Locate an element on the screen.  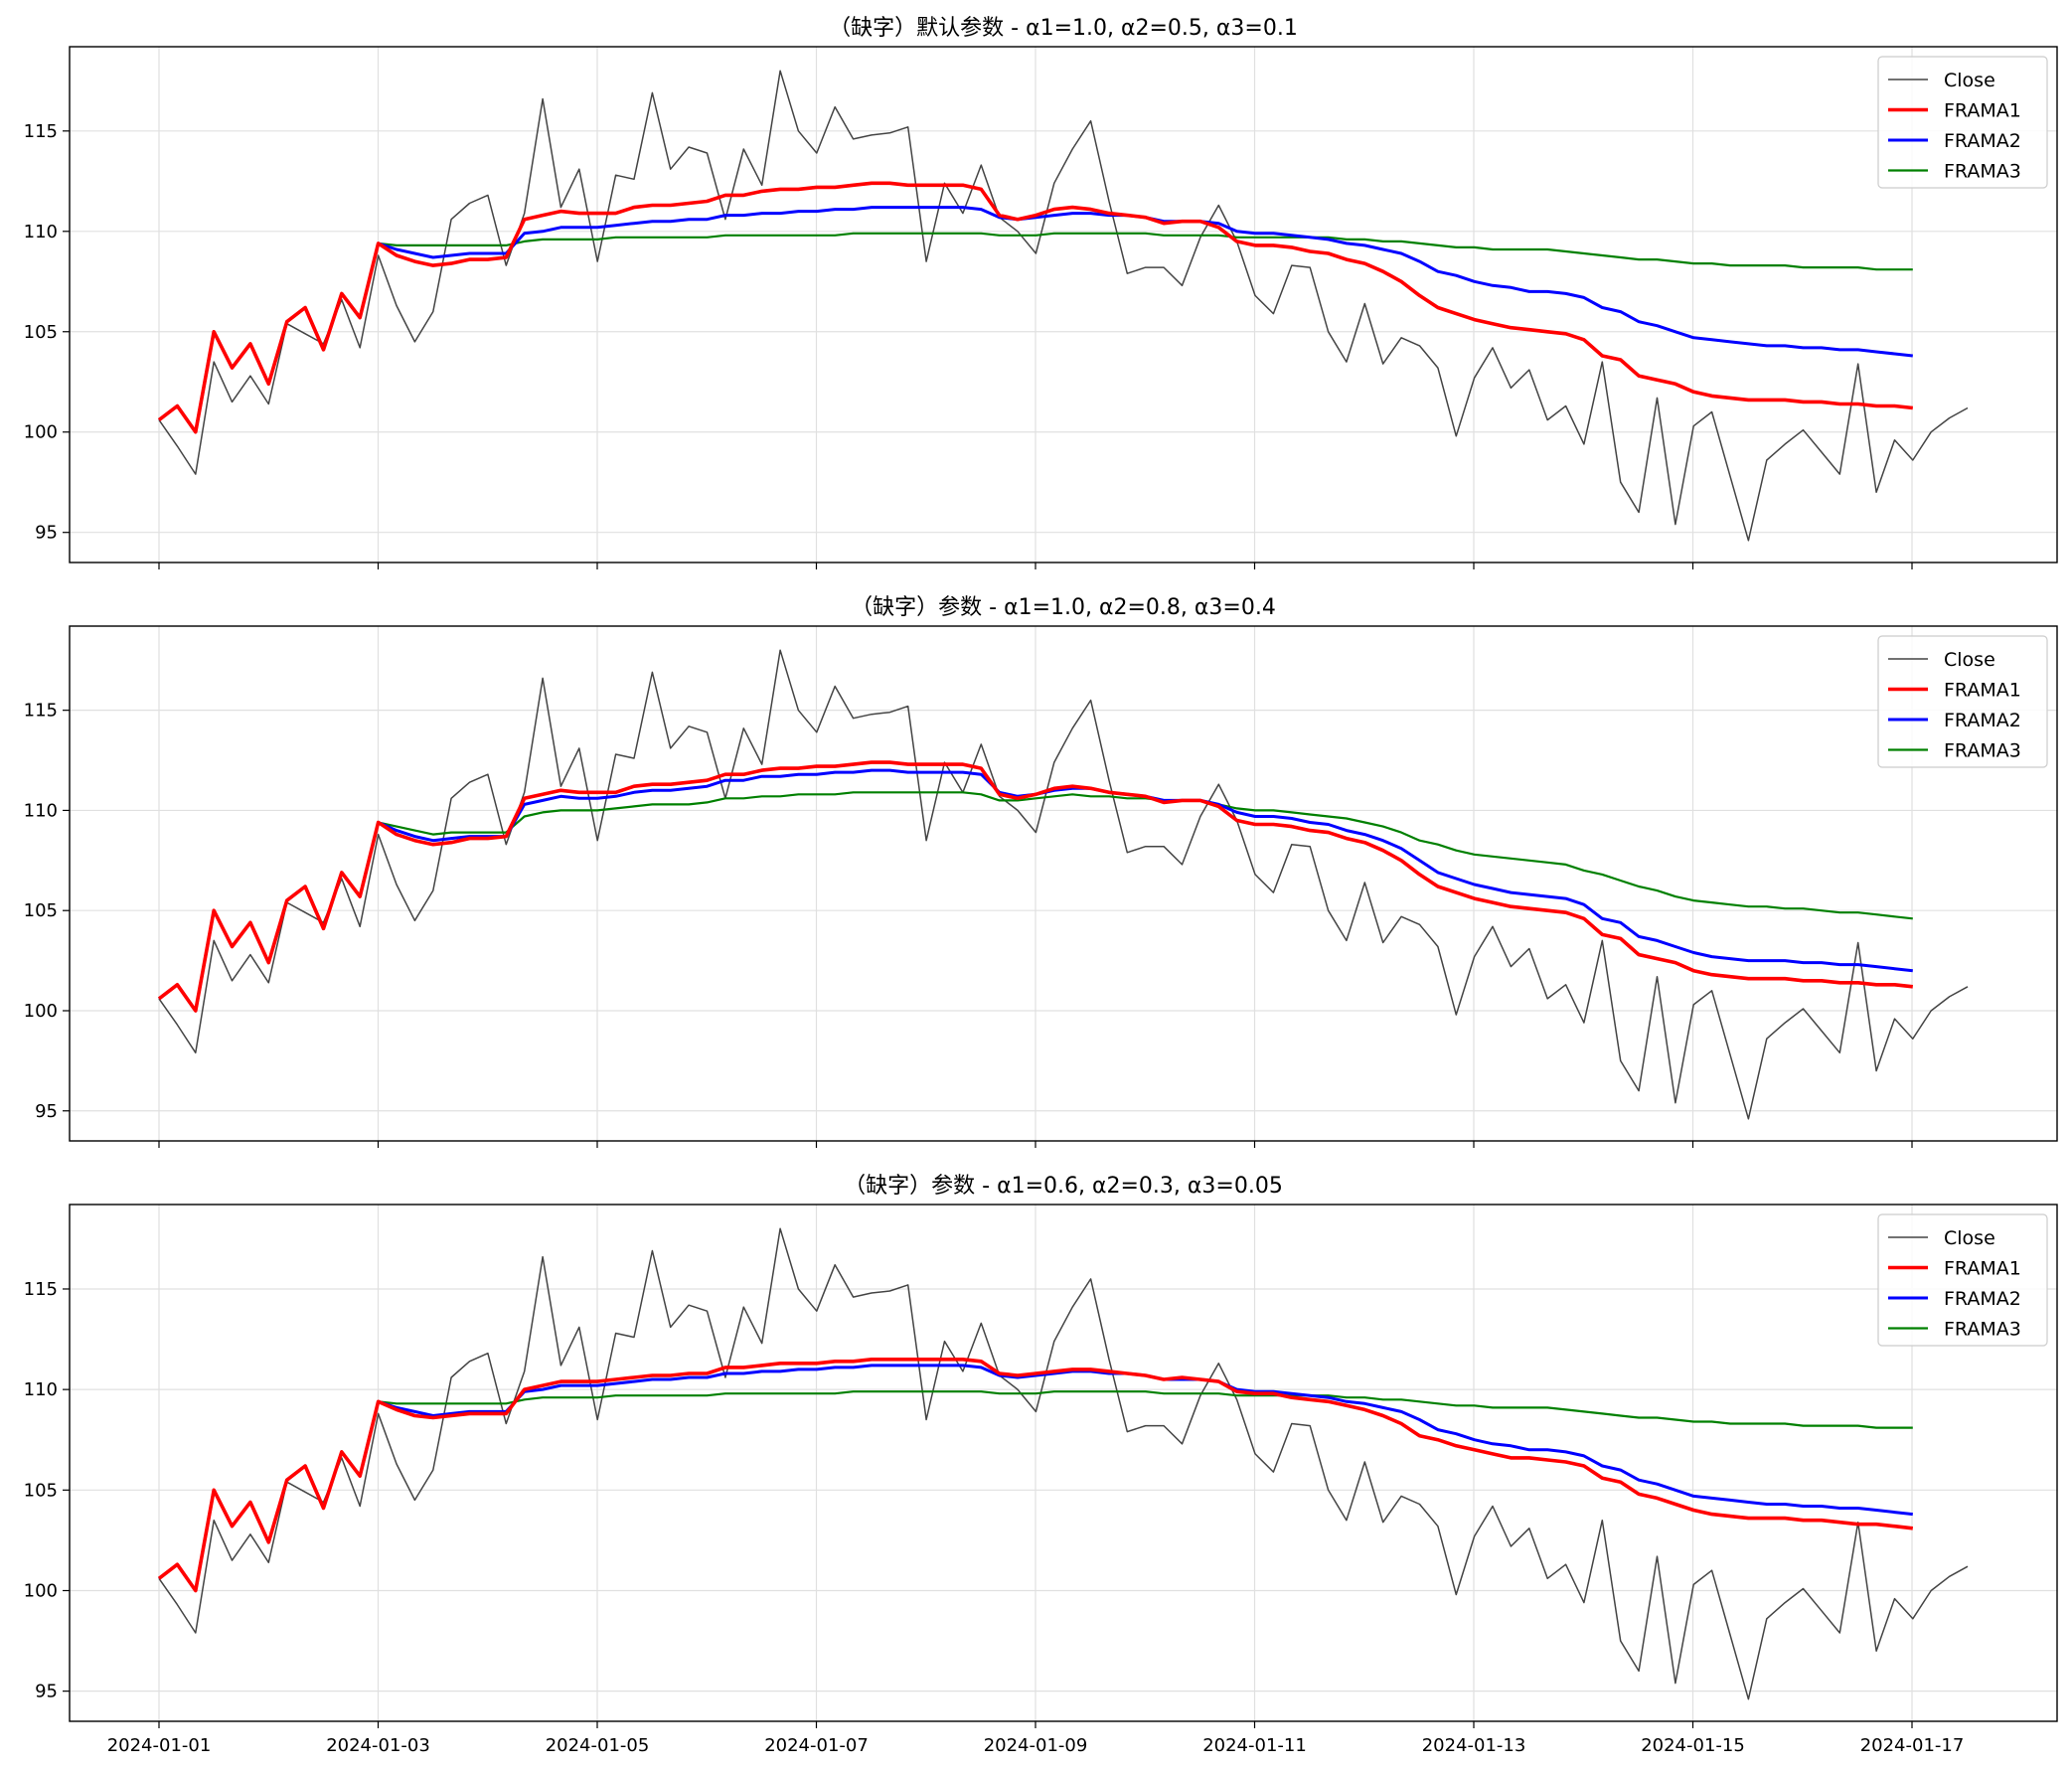
x-tick-label: 2024-01-07 is located at coordinates (816, 1745).